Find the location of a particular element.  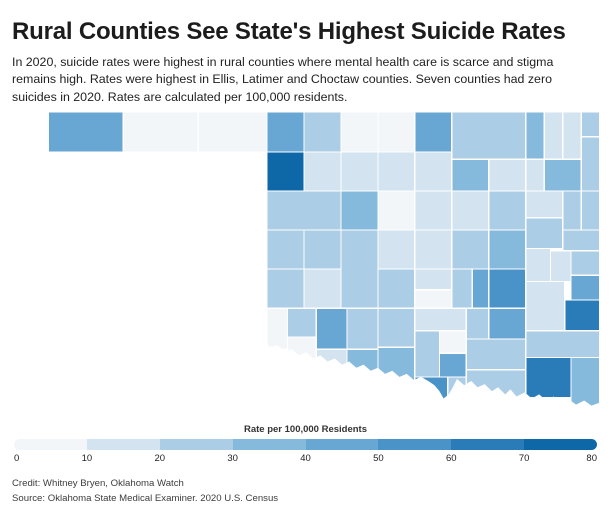

county-noble: Noble: 15 is located at coordinates (433, 172).